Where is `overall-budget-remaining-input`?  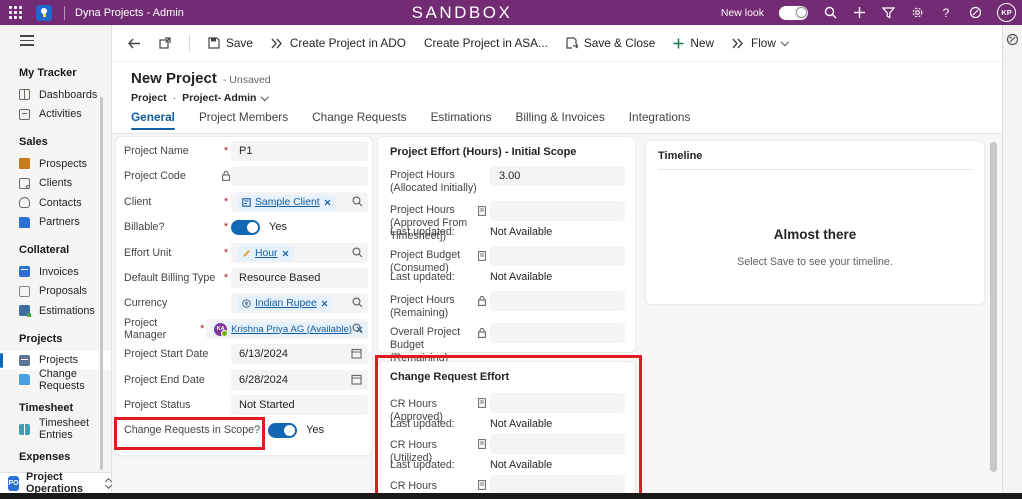 overall-budget-remaining-input is located at coordinates (557, 333).